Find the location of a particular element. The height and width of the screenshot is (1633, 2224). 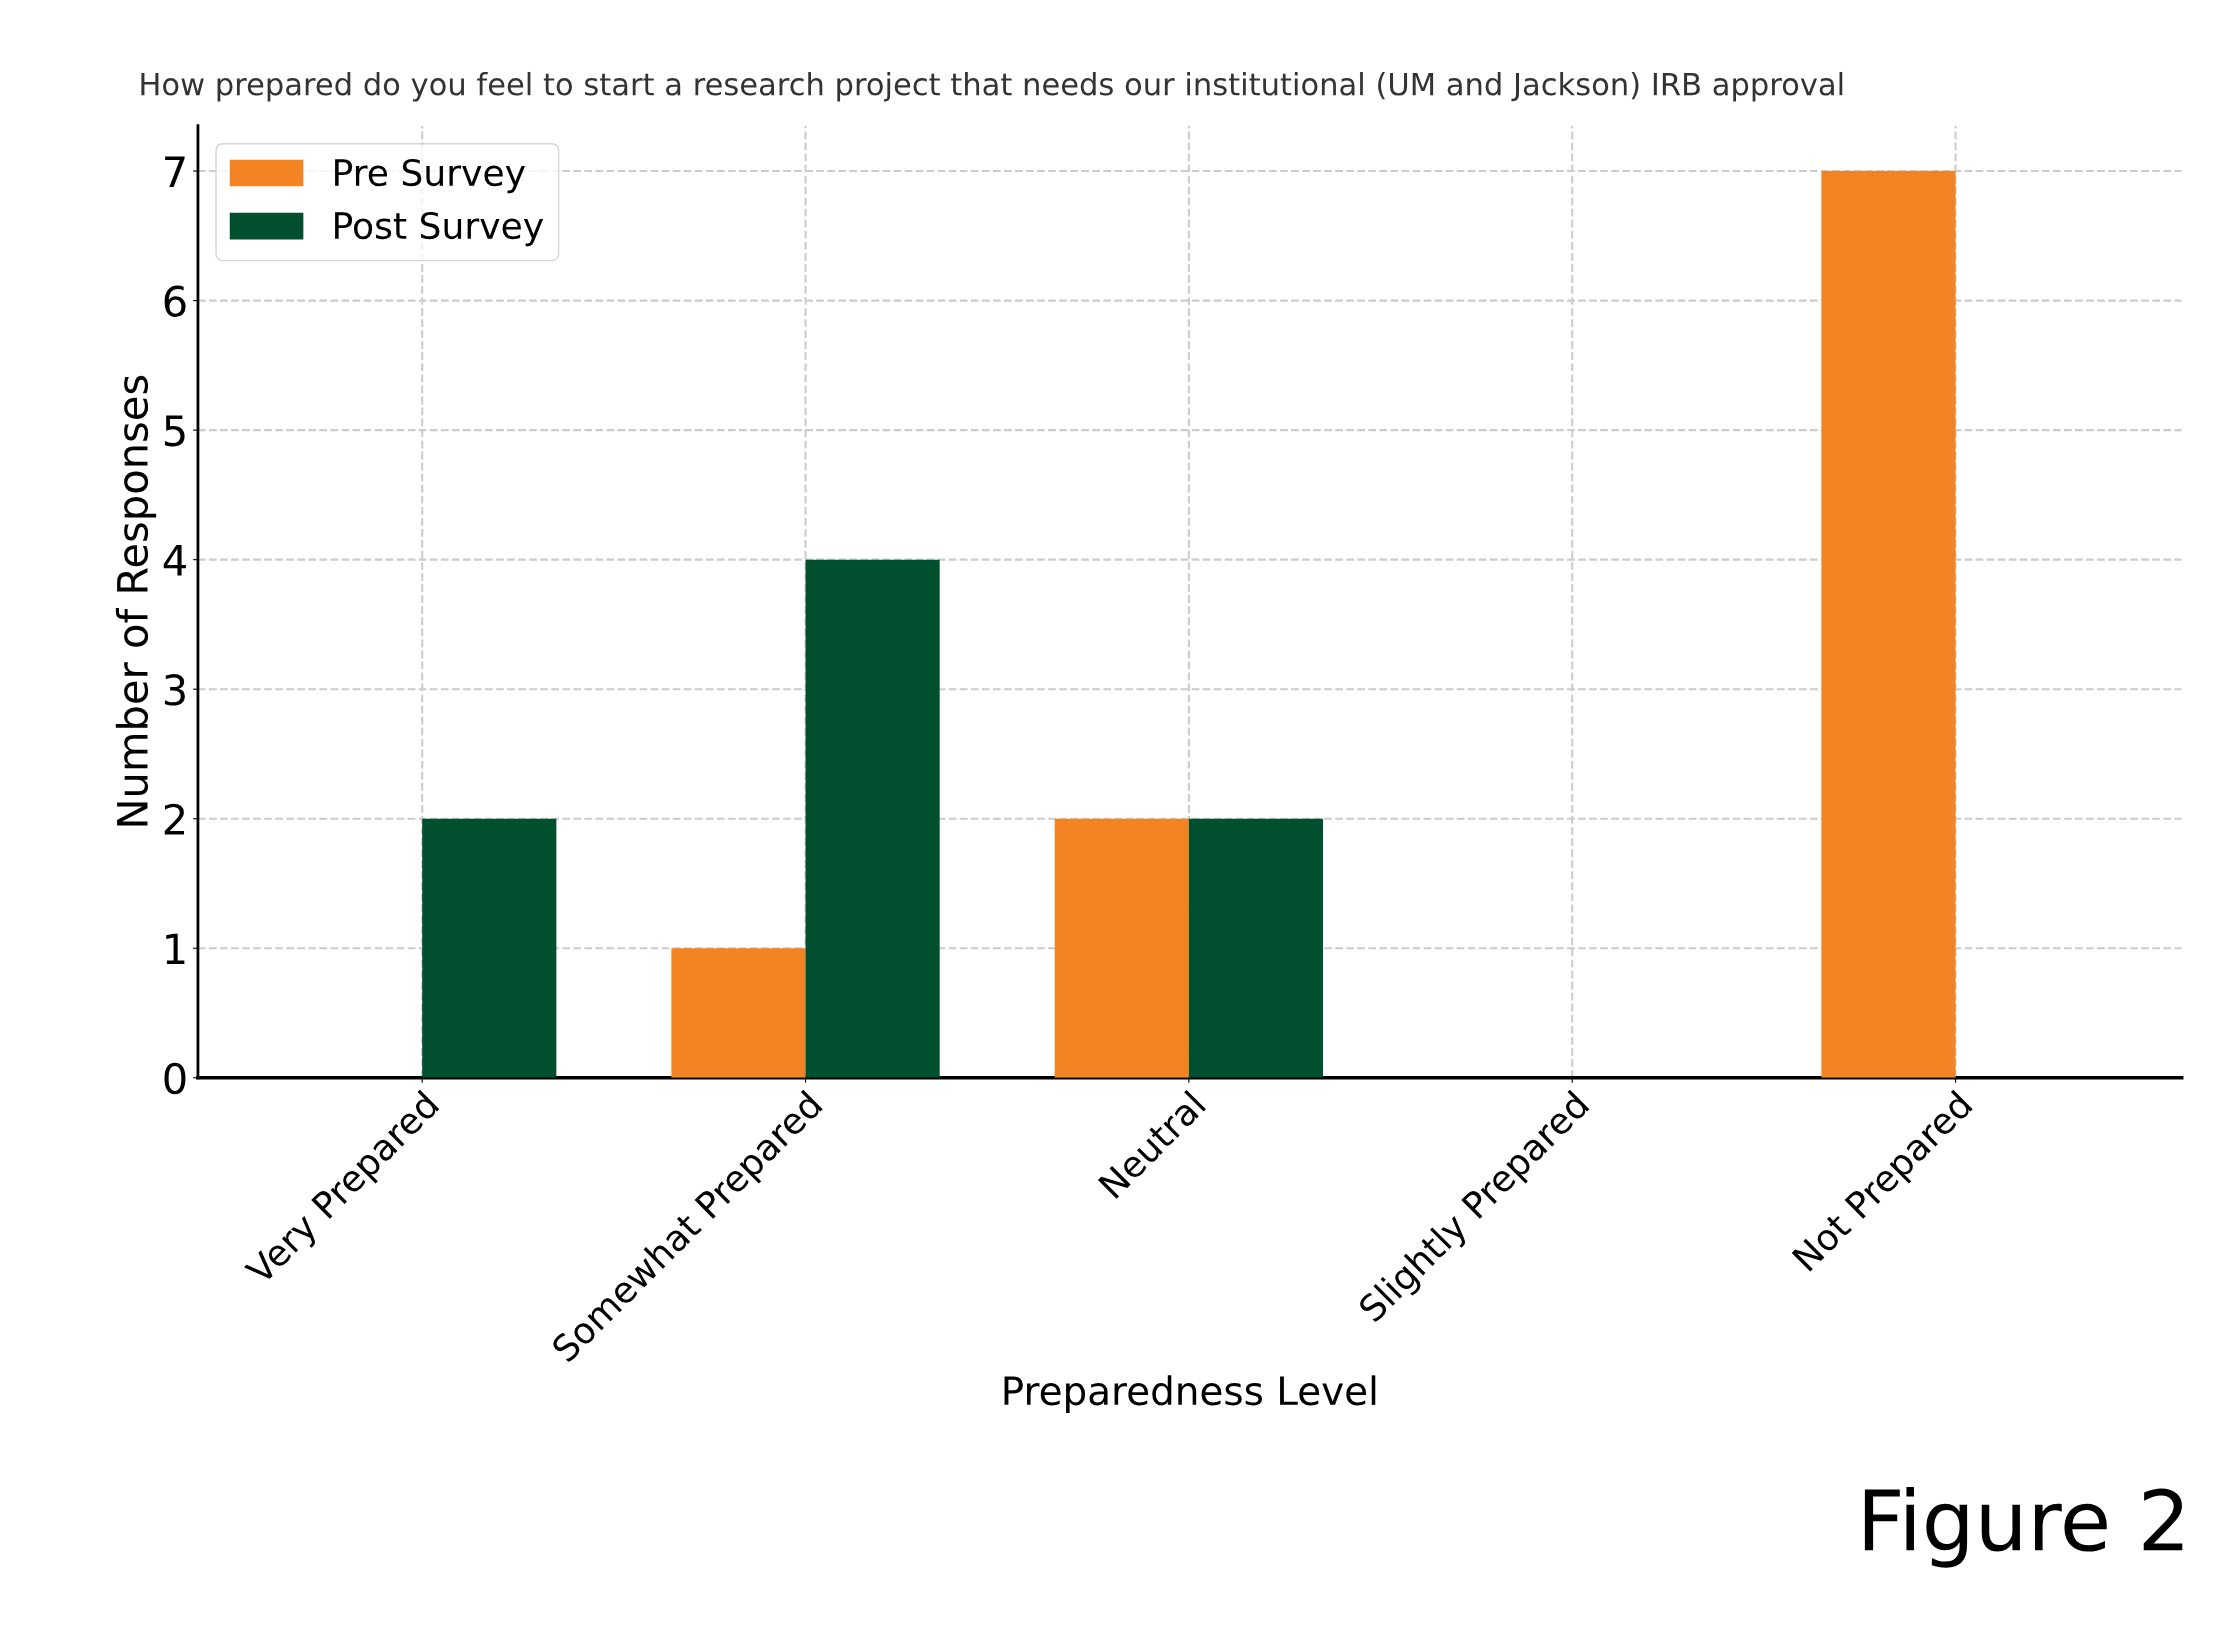

legend-label: Post Survey is located at coordinates (439, 229).